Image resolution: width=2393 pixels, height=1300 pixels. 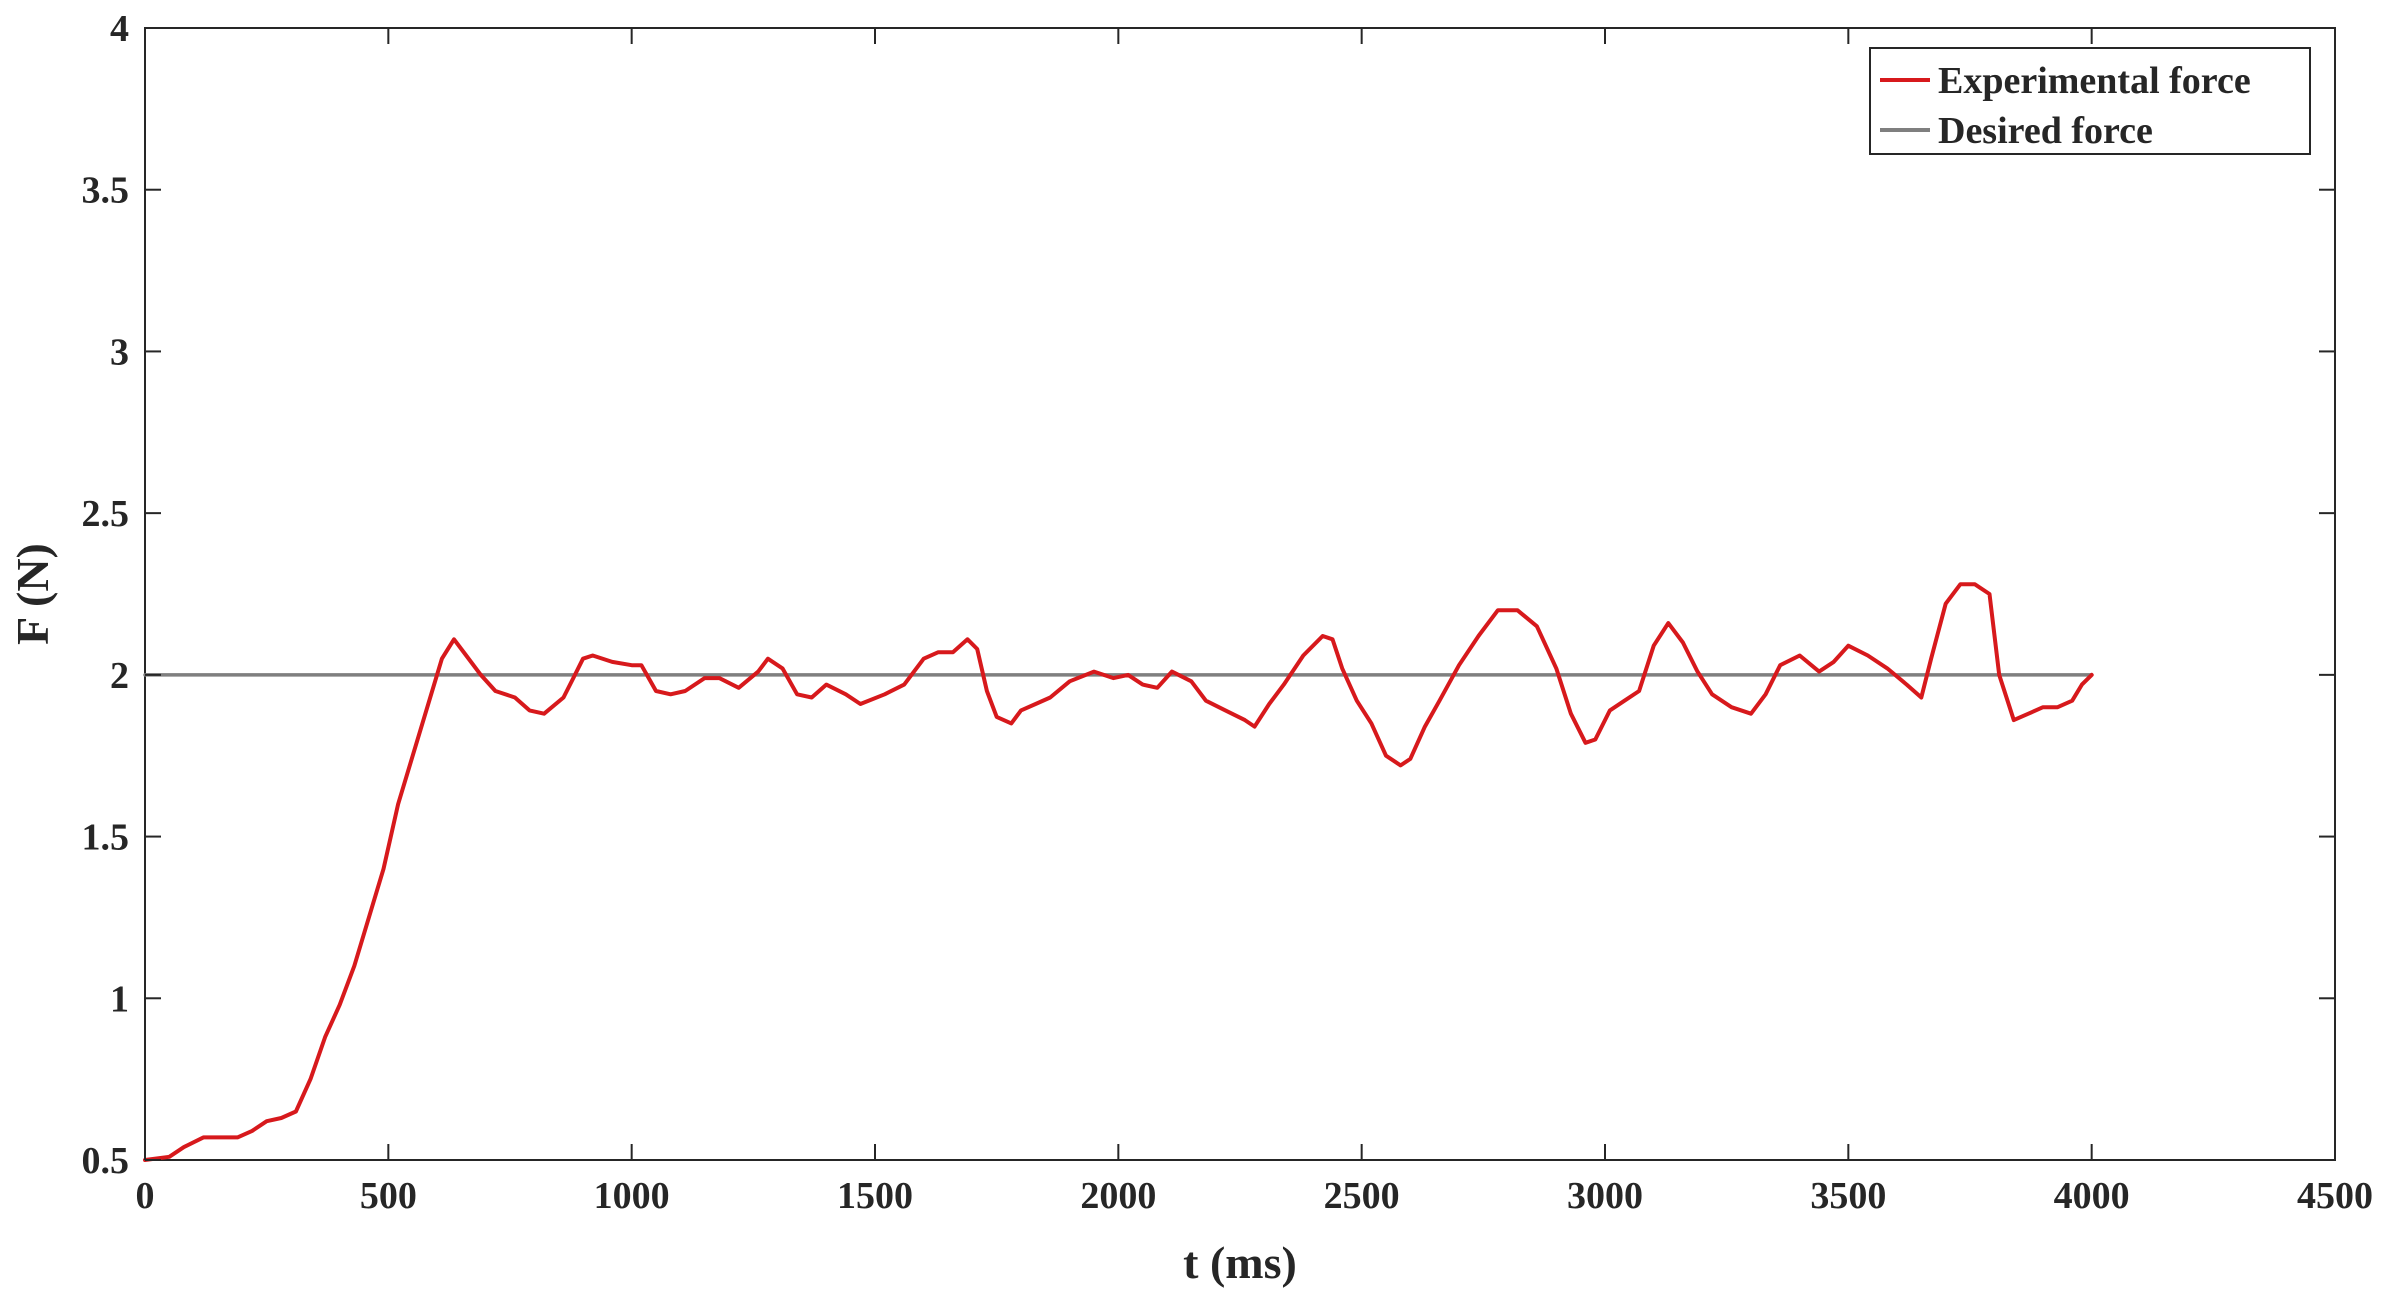 I want to click on y-tick-label: 2, so click(x=119, y=676).